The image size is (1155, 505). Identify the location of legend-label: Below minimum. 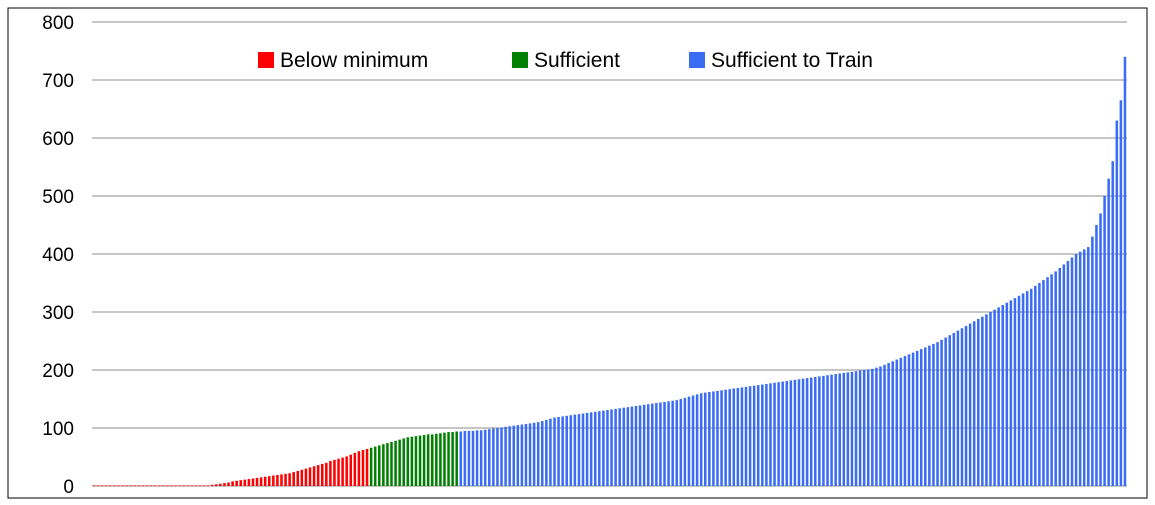
(354, 60).